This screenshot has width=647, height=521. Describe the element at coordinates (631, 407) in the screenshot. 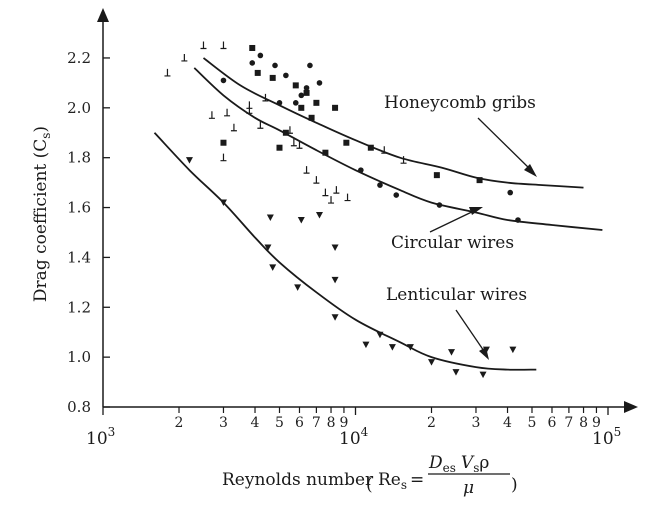

I see `x-axis-arrowhead` at that location.